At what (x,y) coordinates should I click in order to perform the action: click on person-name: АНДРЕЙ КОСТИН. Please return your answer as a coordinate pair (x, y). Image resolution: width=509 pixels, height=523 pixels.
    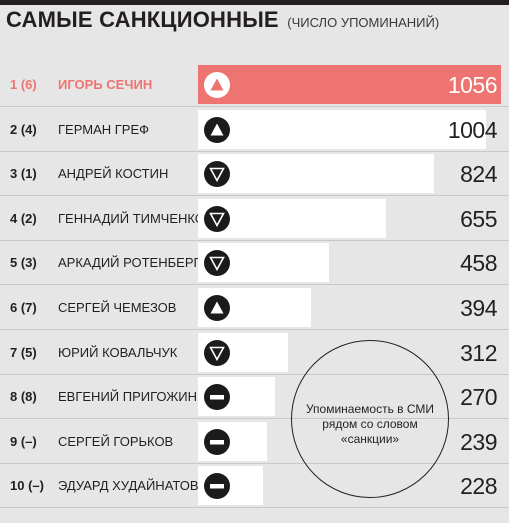
    Looking at the image, I should click on (113, 173).